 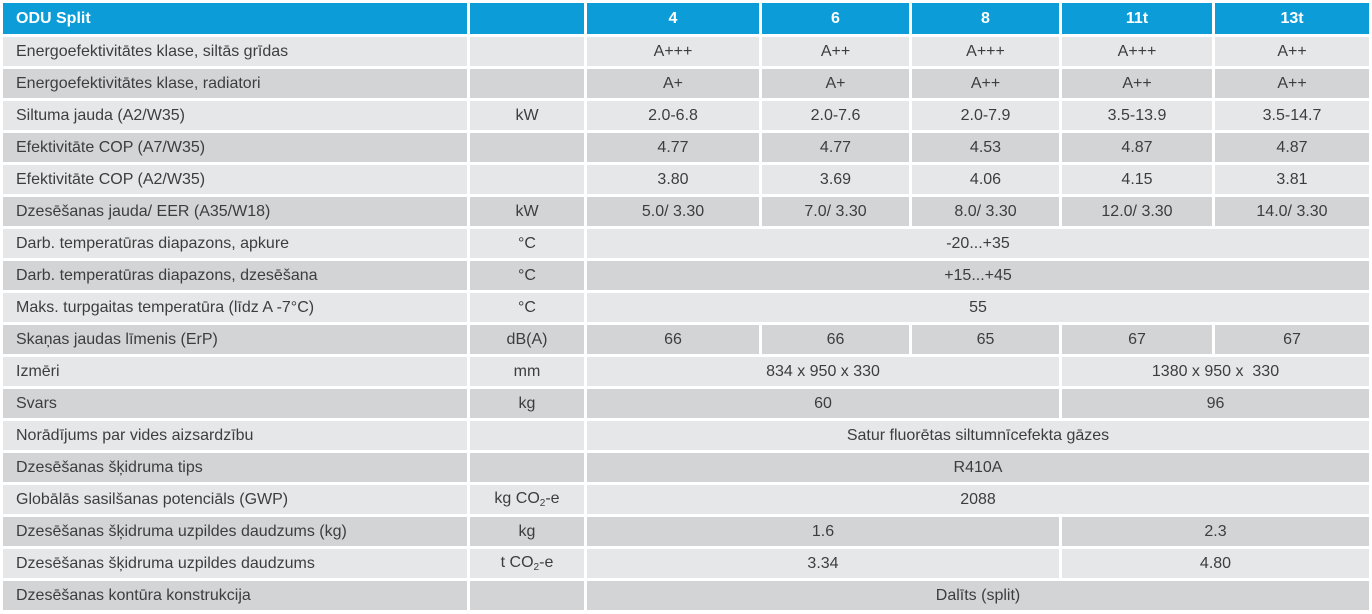 What do you see at coordinates (978, 307) in the screenshot?
I see `value-cell-merged: 55` at bounding box center [978, 307].